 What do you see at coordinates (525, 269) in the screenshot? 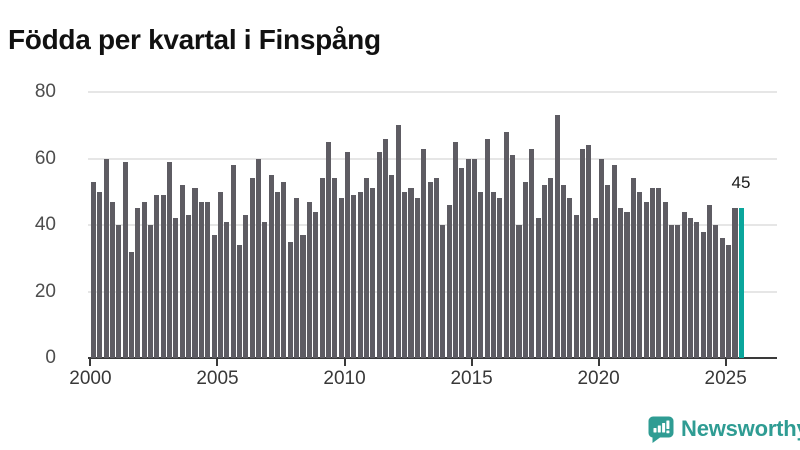
I see `bar-2017-q1` at bounding box center [525, 269].